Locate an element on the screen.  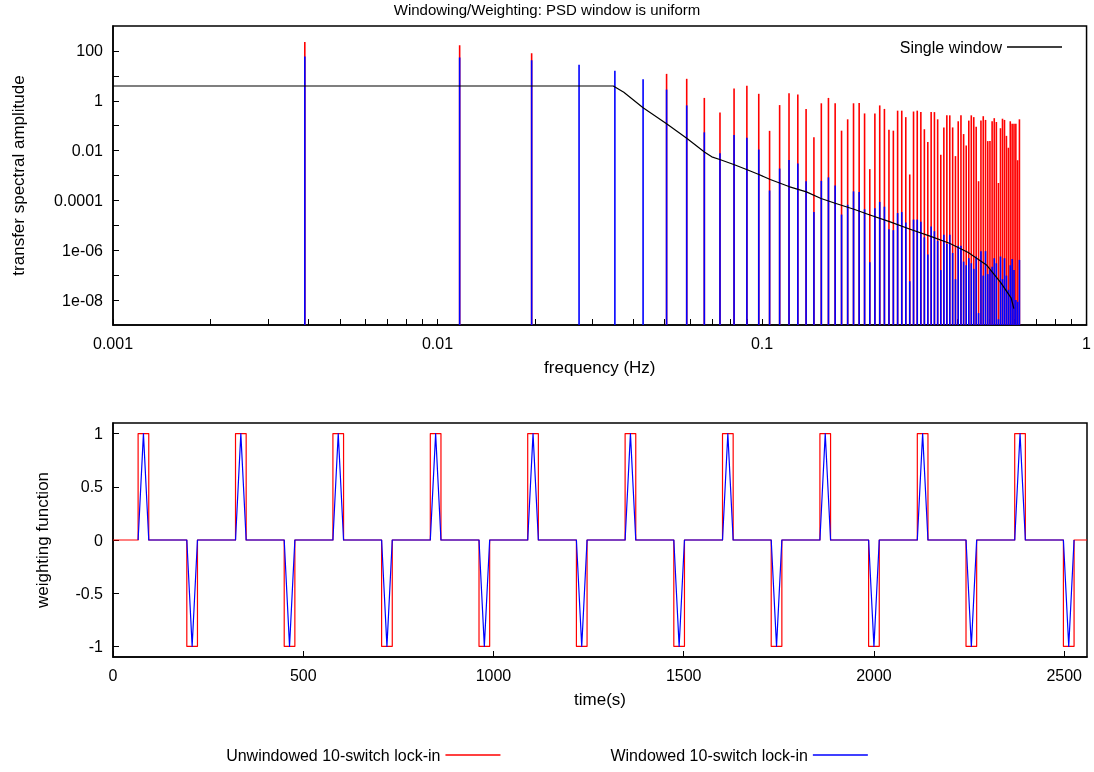
y-tick-label: 100 is located at coordinates (90, 51).